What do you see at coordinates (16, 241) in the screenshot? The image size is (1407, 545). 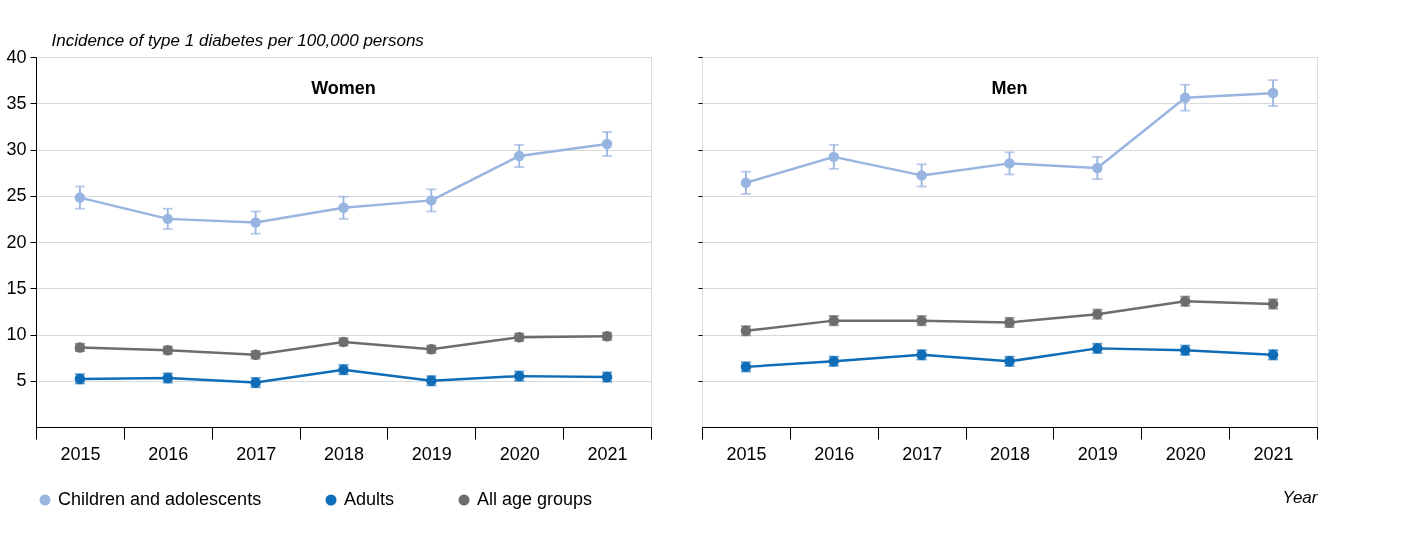 I see `y-tick-label: 20` at bounding box center [16, 241].